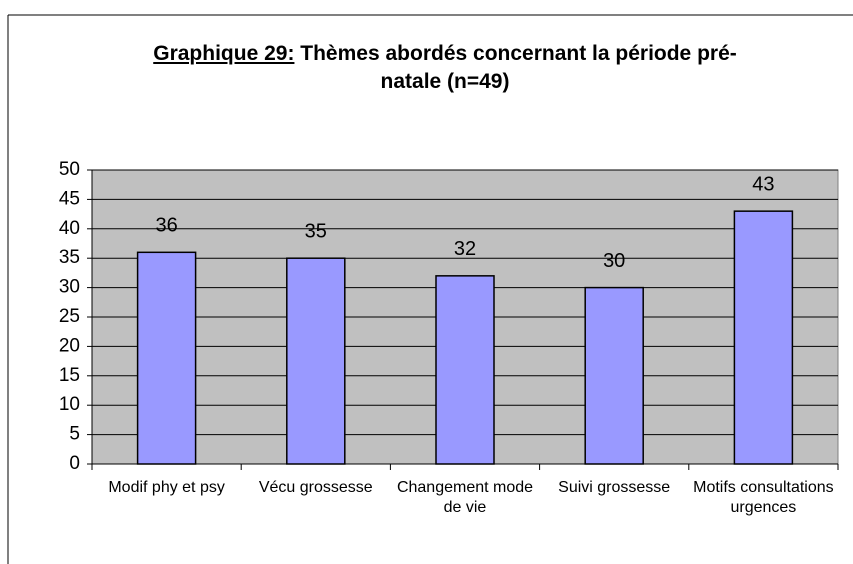 The width and height of the screenshot is (853, 564). Describe the element at coordinates (69, 375) in the screenshot. I see `y-tick-label: 15` at that location.